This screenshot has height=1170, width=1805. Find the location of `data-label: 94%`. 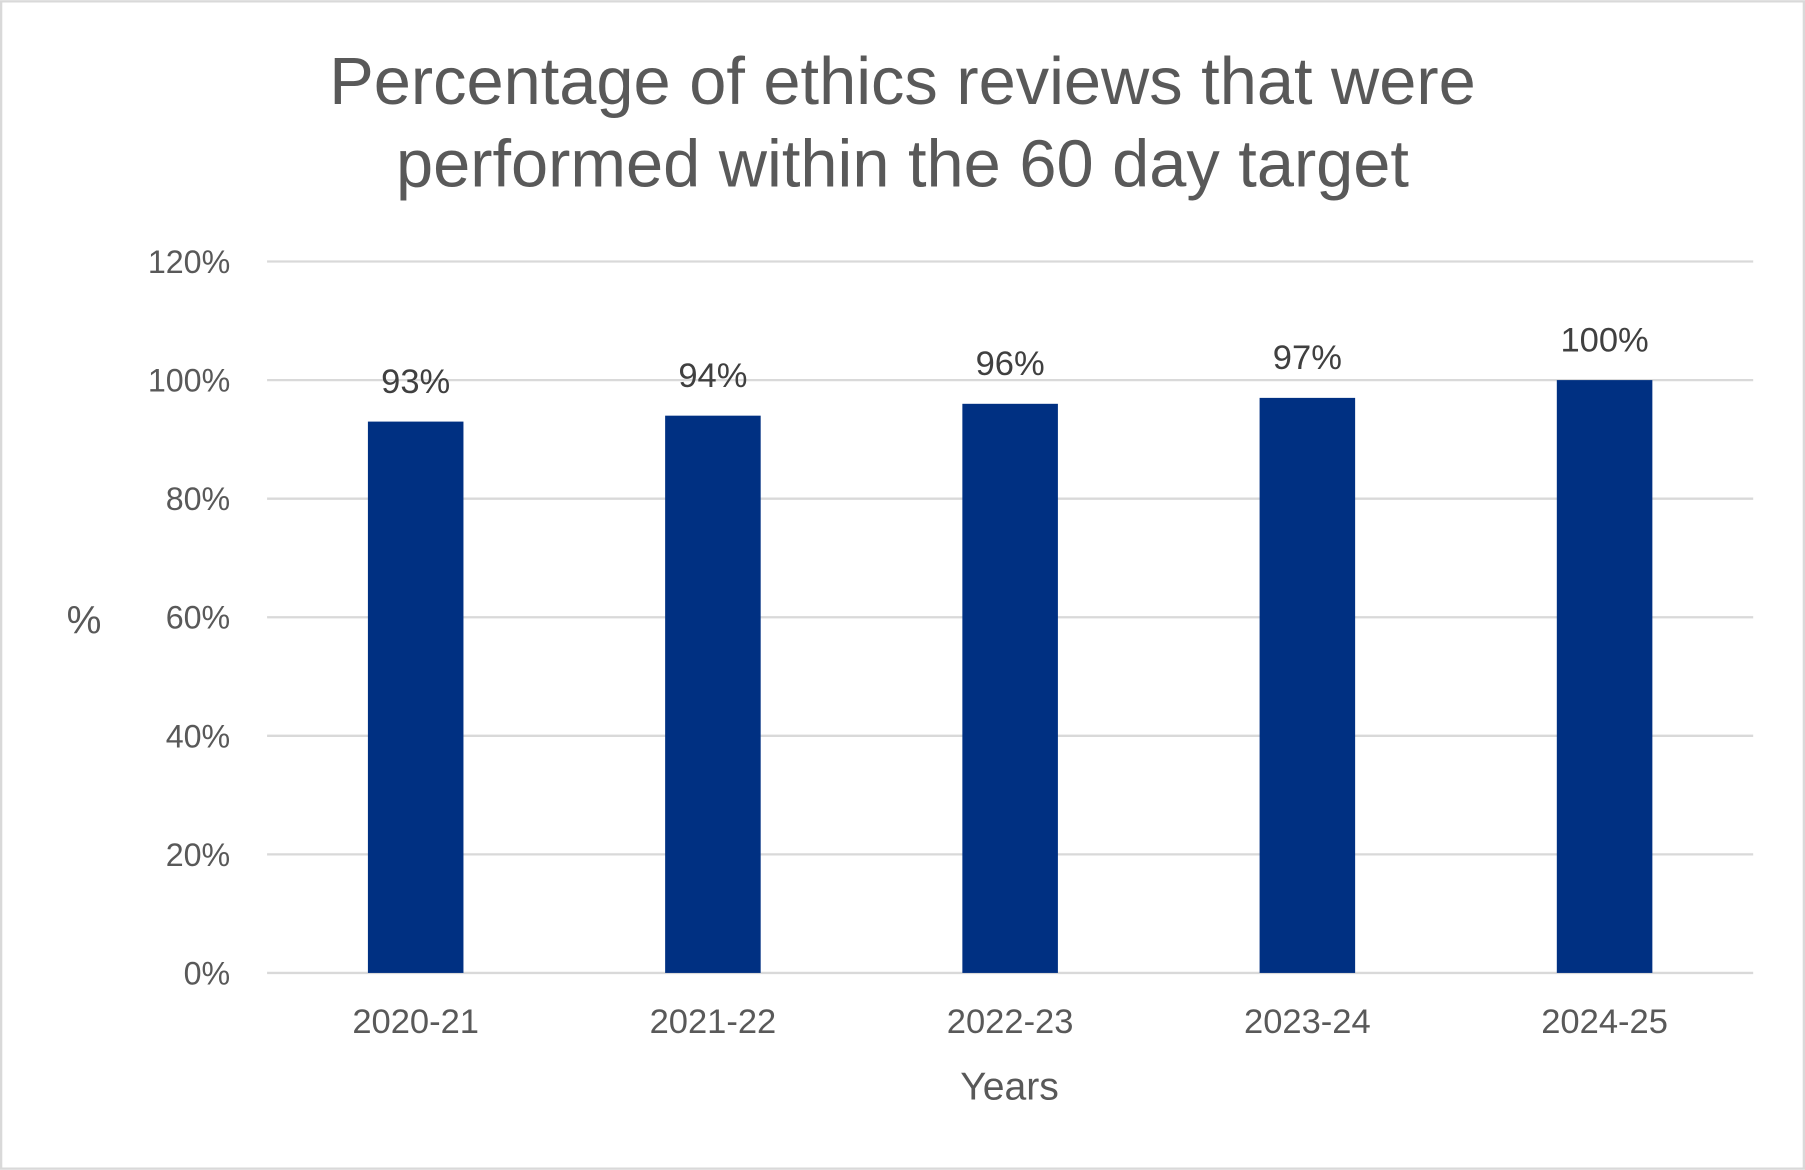

data-label: 94% is located at coordinates (712, 376).